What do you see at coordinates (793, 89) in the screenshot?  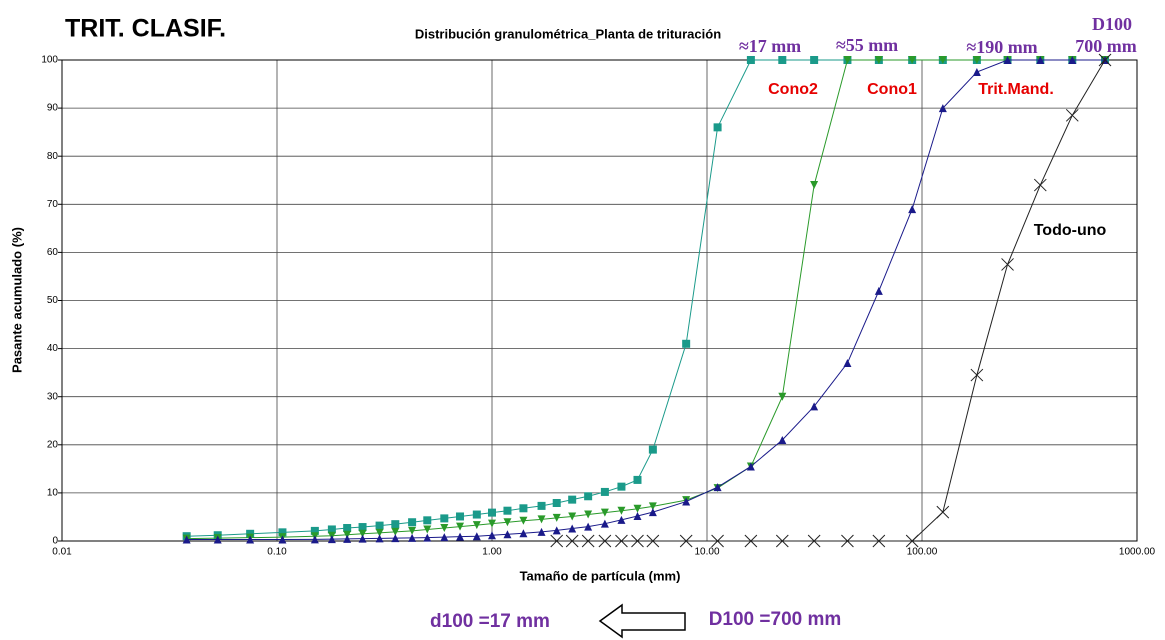 I see `annotation: Cono2` at bounding box center [793, 89].